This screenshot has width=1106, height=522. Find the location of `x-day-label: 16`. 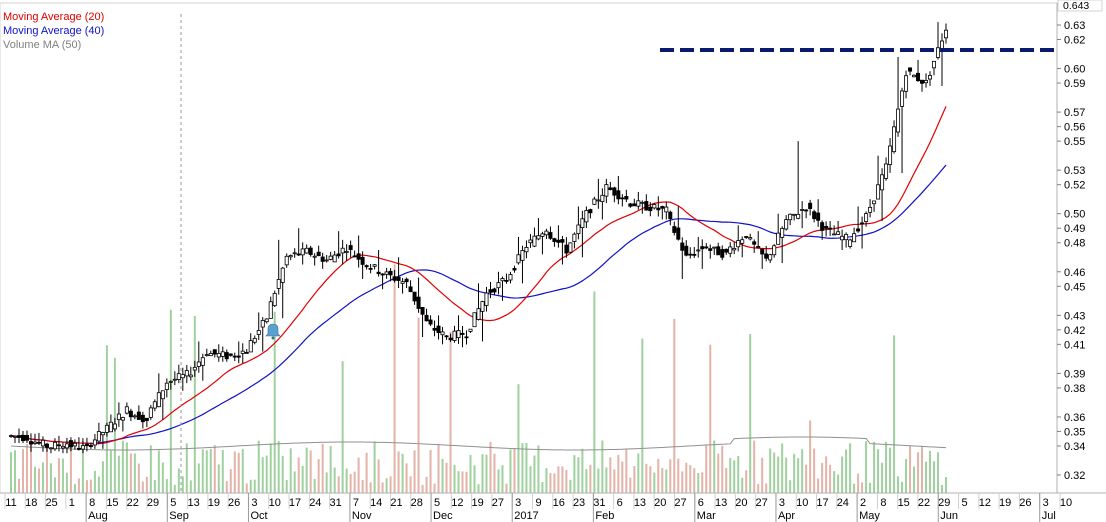

x-day-label: 16 is located at coordinates (559, 503).